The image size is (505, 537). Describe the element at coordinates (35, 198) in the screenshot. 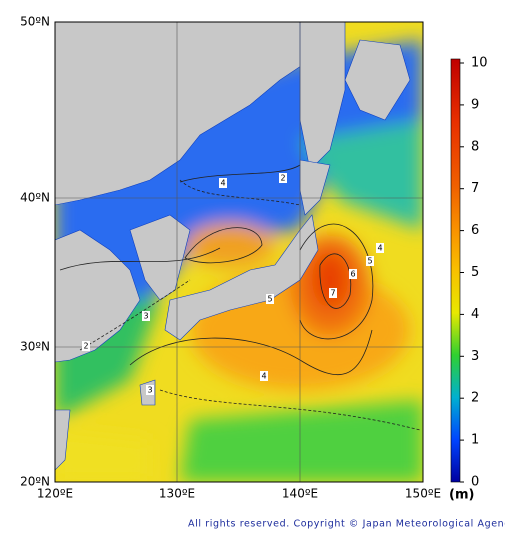

I see `lat-label: 40ºN` at that location.